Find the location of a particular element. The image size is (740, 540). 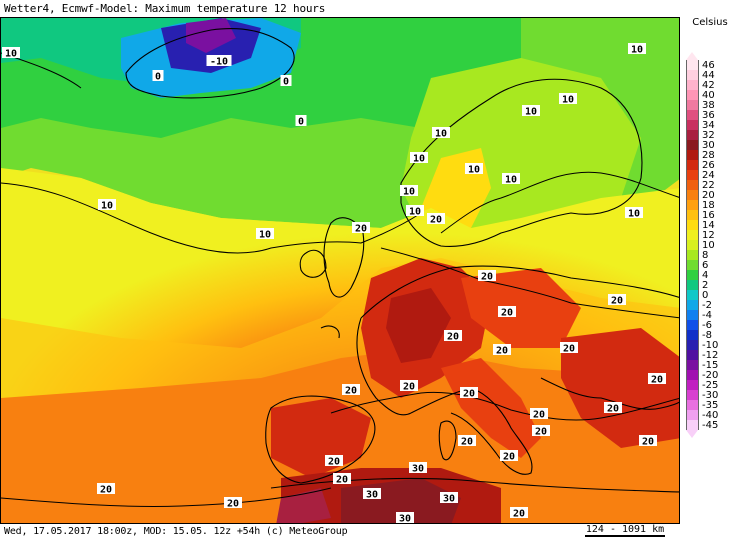

legend-label: 44 is located at coordinates (708, 75).